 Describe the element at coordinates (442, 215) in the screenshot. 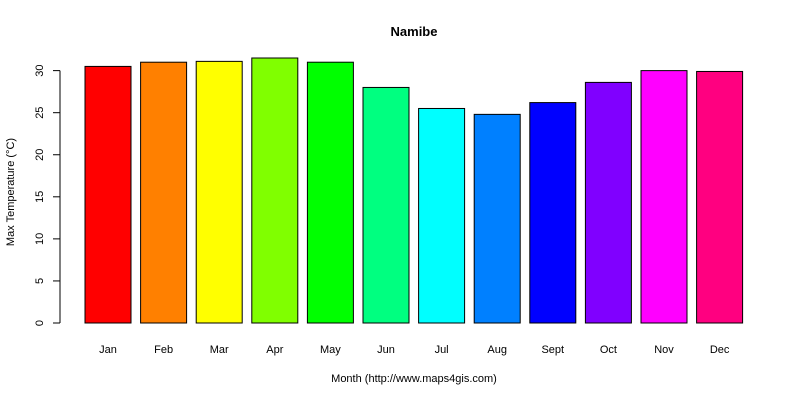

I see `bar-jul` at that location.